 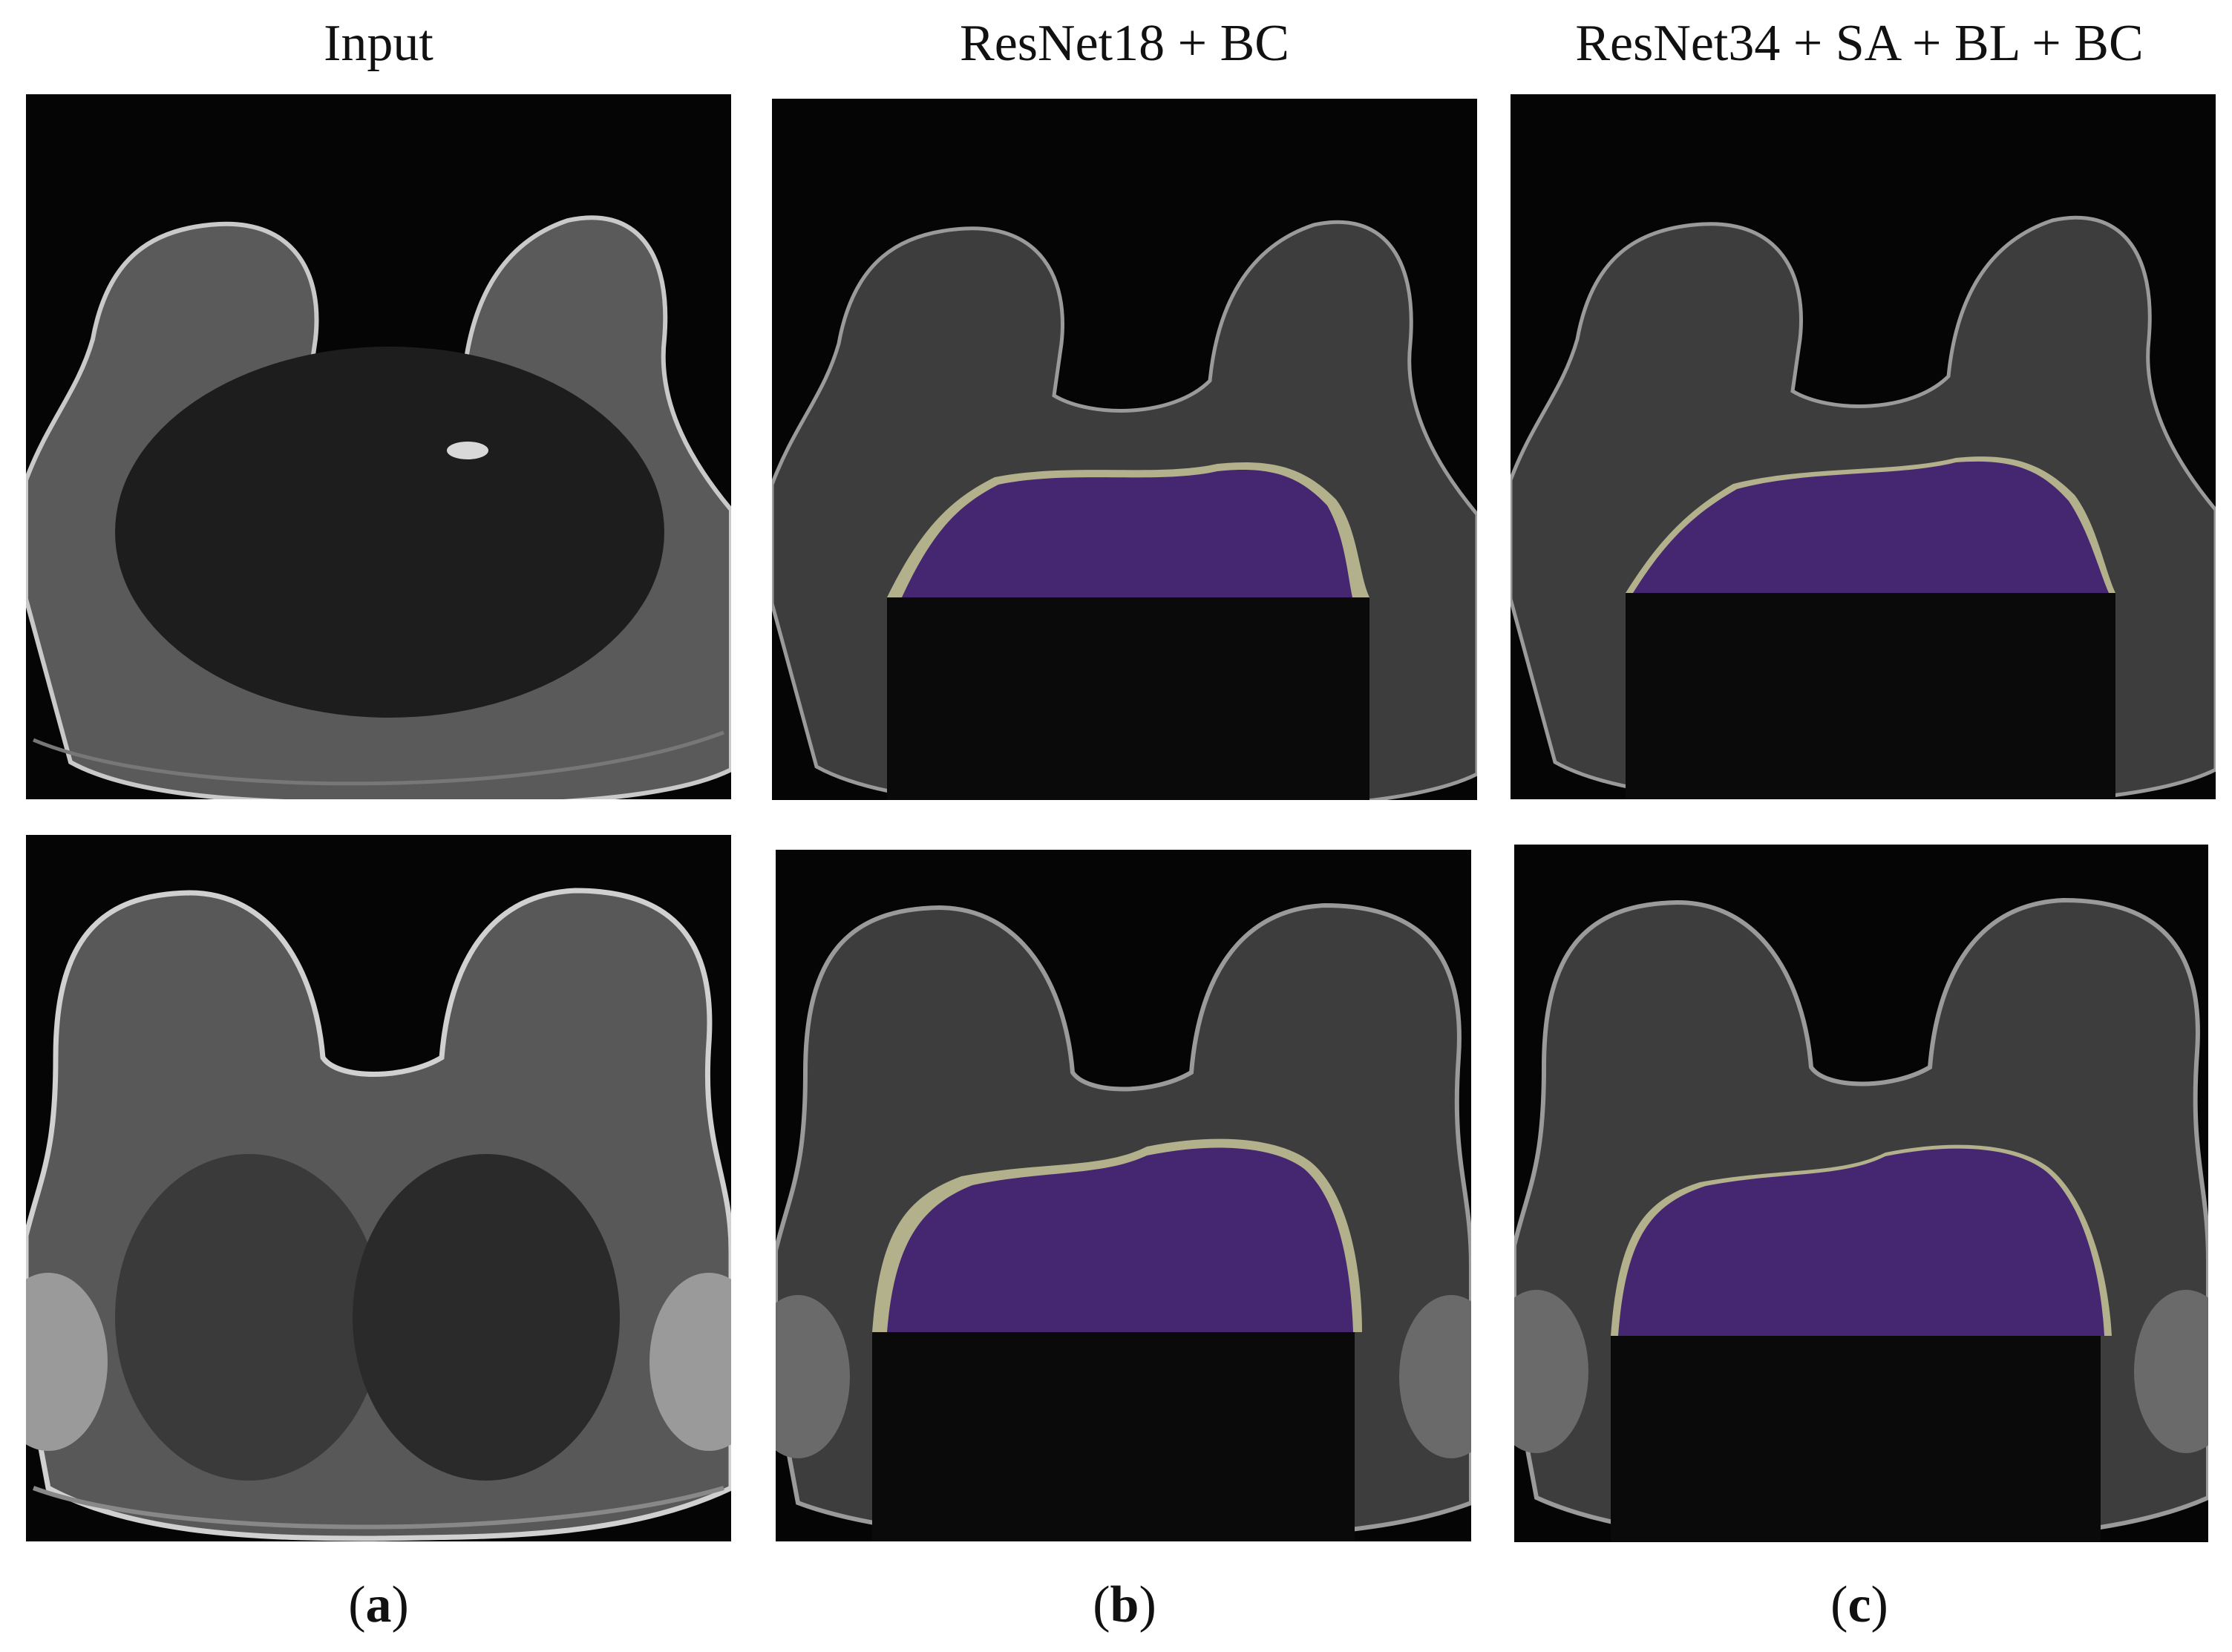 I want to click on input-scan-bottom, so click(x=379, y=1188).